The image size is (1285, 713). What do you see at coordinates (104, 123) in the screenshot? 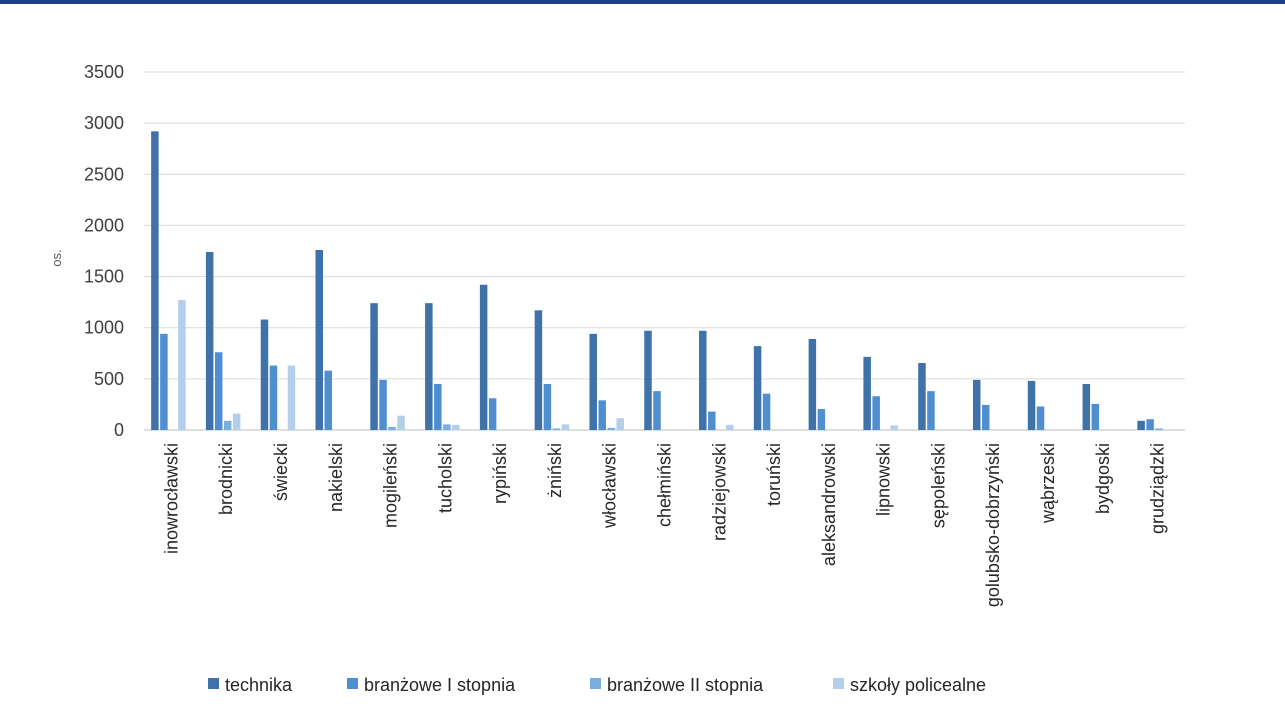
I see `y-tick-label: 3000` at bounding box center [104, 123].